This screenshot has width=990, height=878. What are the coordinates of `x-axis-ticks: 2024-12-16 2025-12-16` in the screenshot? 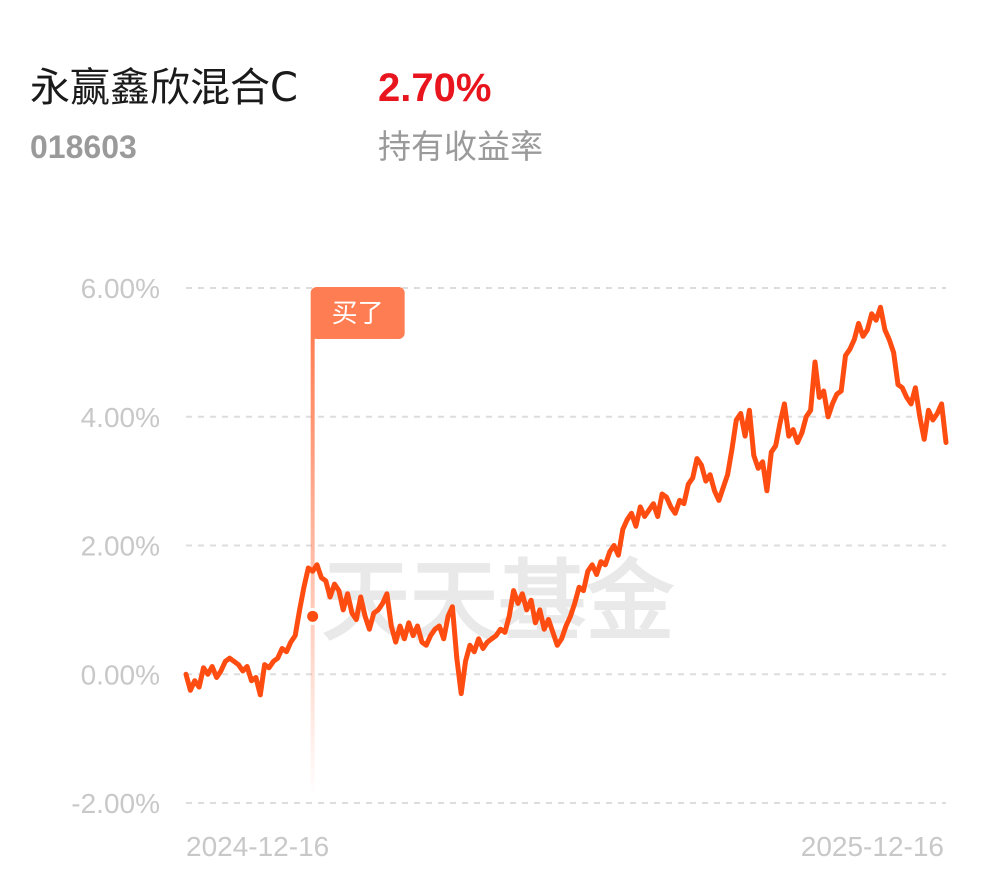 It's located at (565, 846).